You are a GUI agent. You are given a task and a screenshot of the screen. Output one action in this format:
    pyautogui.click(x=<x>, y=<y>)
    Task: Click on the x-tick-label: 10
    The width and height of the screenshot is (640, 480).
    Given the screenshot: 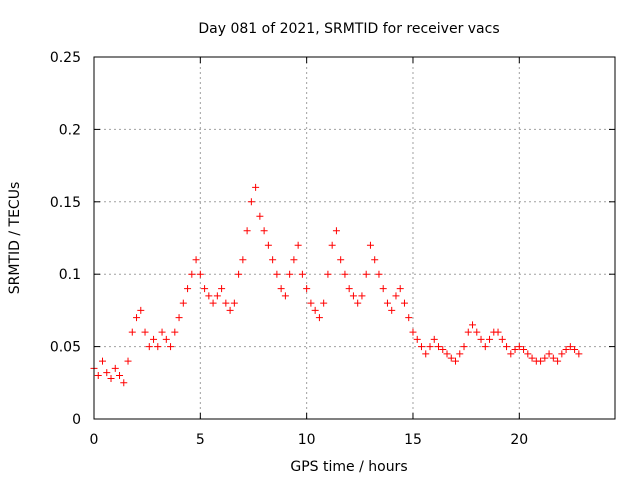 What is the action you would take?
    pyautogui.click(x=307, y=440)
    